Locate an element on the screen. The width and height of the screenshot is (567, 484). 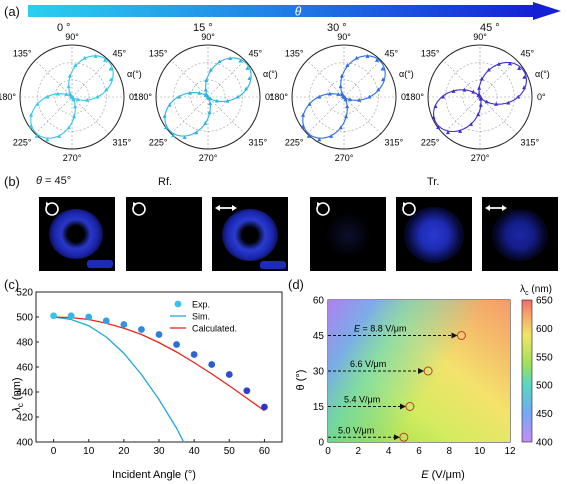
c-x-tick-label: 60 is located at coordinates (265, 451).